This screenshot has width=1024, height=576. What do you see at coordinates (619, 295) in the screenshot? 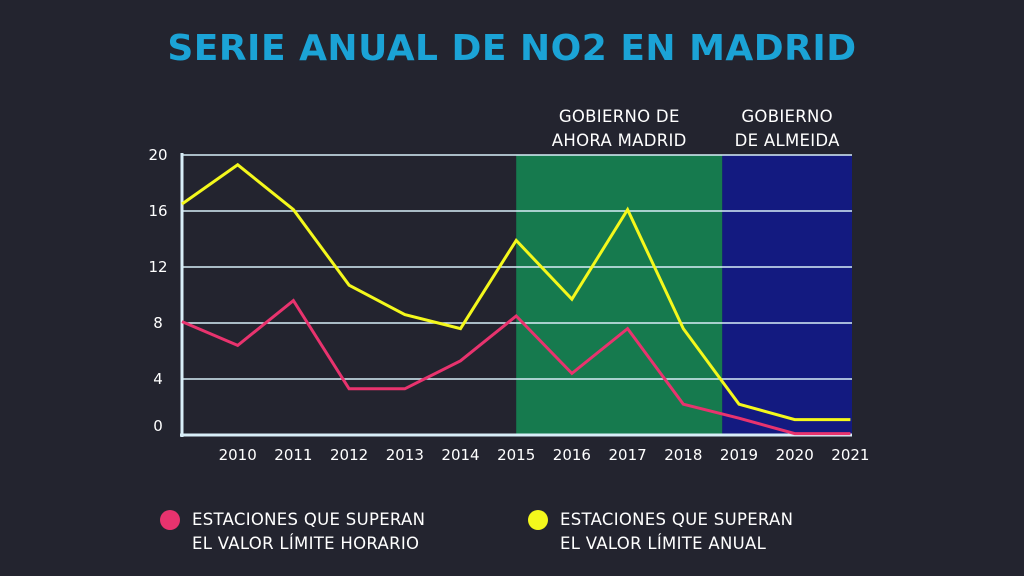
I see `band-ahora-madrid` at bounding box center [619, 295].